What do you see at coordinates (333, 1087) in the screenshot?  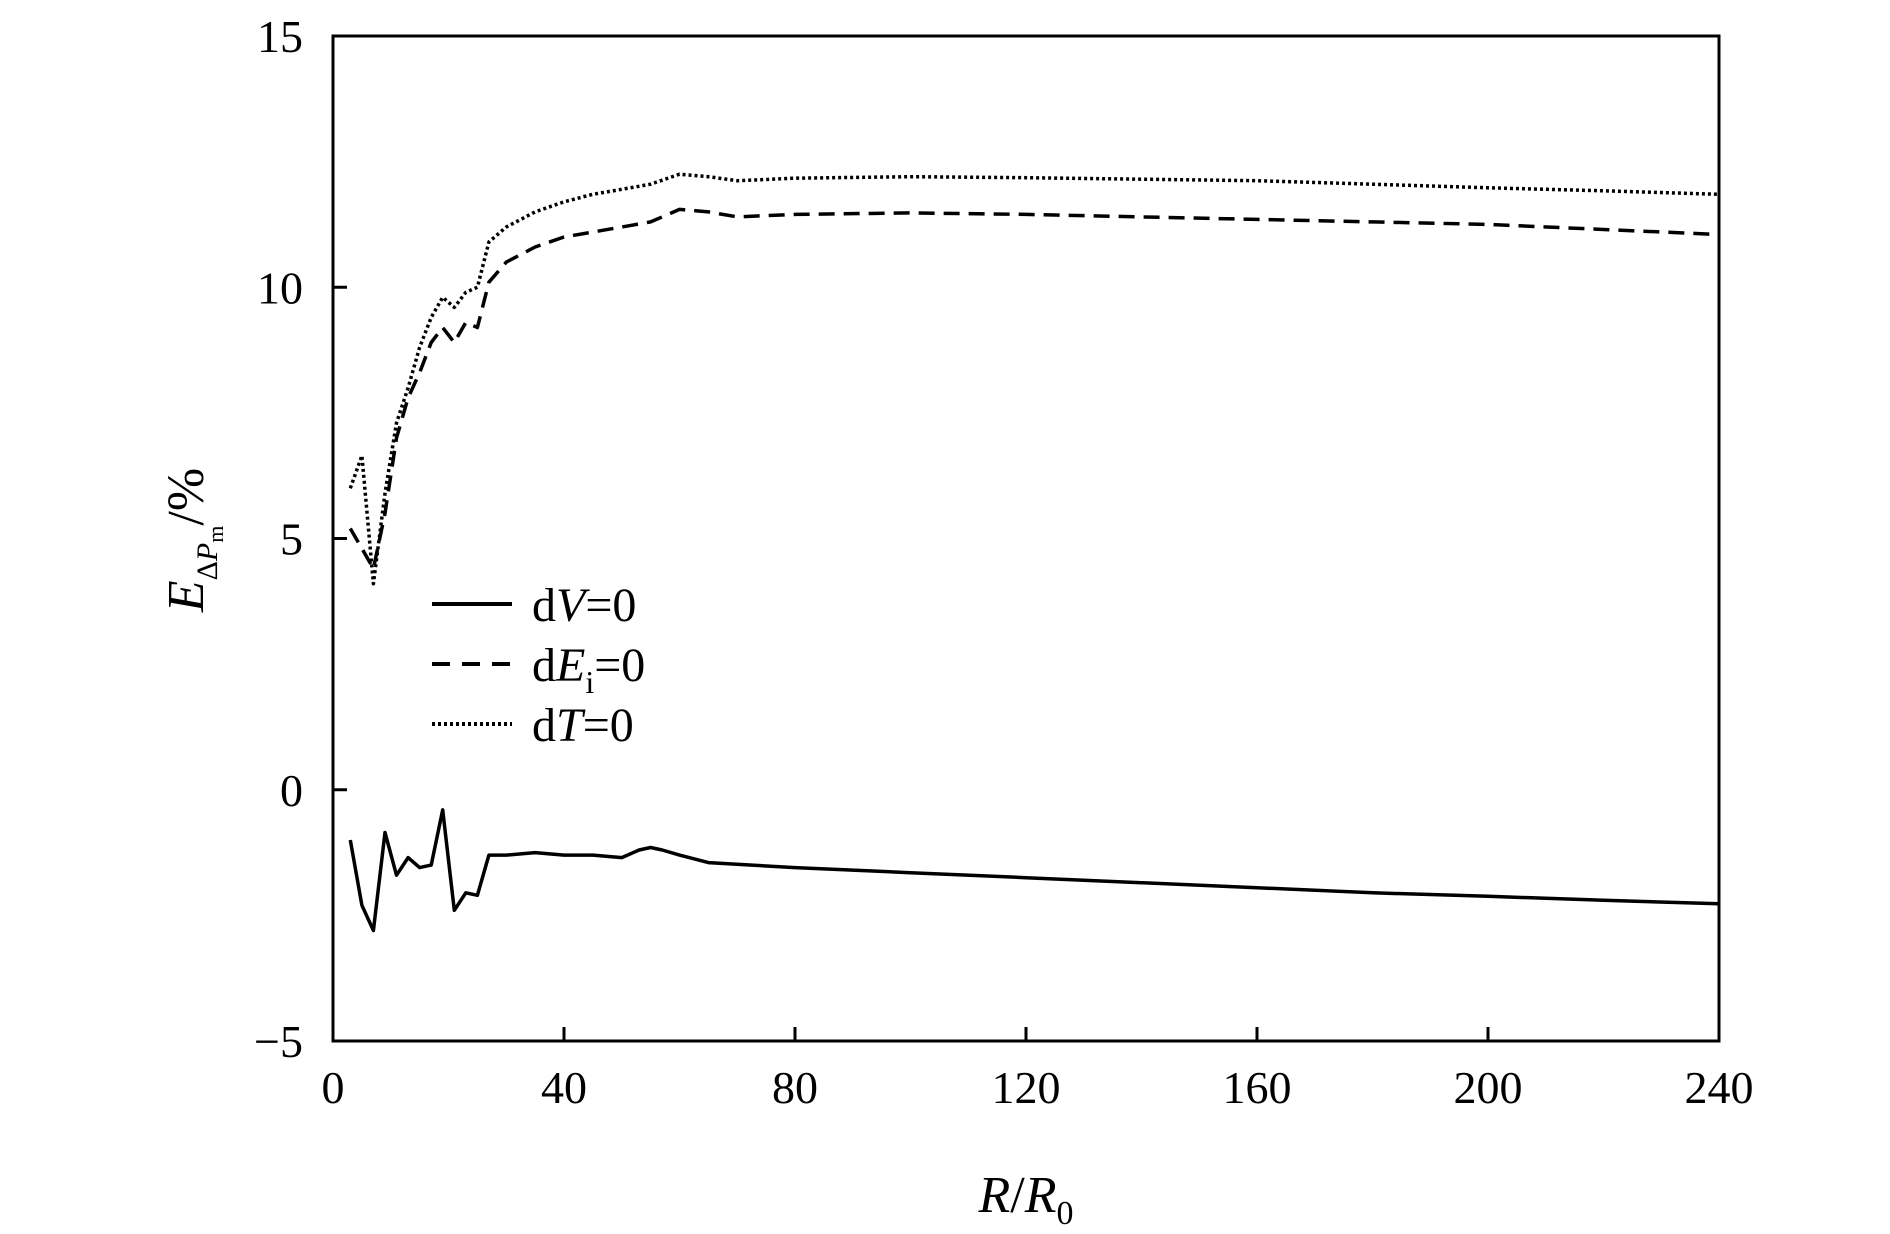 I see `x-tick-label-0: 0` at bounding box center [333, 1087].